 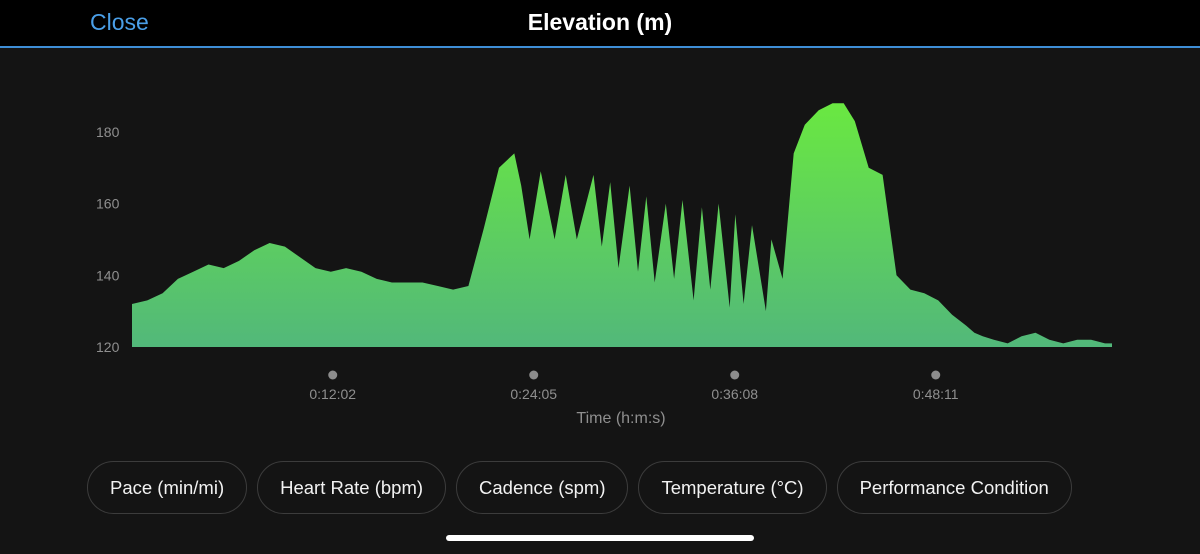 What do you see at coordinates (600, 538) in the screenshot?
I see `home-indicator` at bounding box center [600, 538].